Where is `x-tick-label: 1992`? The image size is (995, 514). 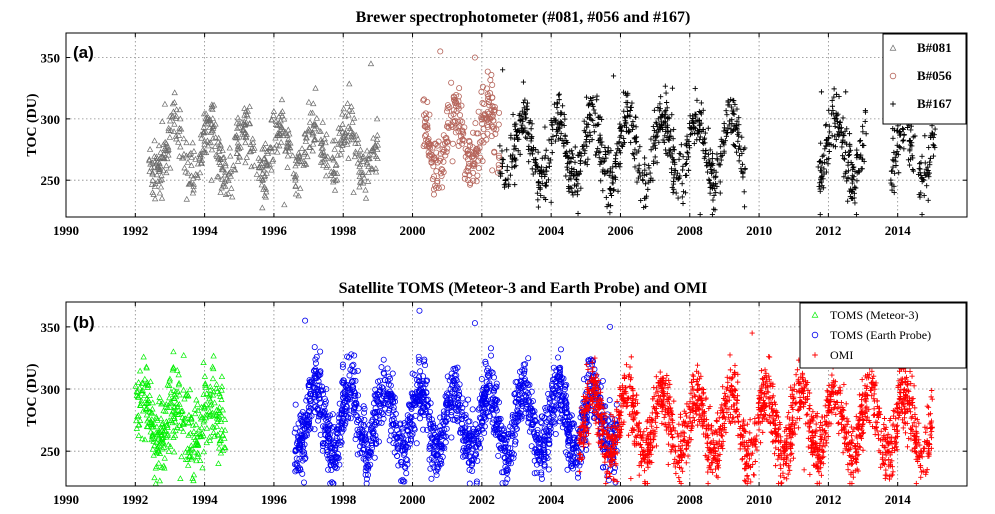
x-tick-label: 1992 is located at coordinates (135, 230).